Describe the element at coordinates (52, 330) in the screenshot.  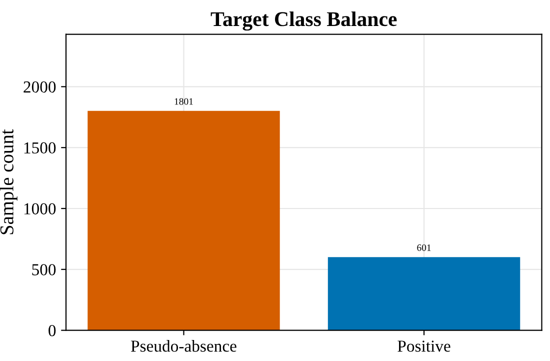
I see `y-tick-label: 0` at that location.